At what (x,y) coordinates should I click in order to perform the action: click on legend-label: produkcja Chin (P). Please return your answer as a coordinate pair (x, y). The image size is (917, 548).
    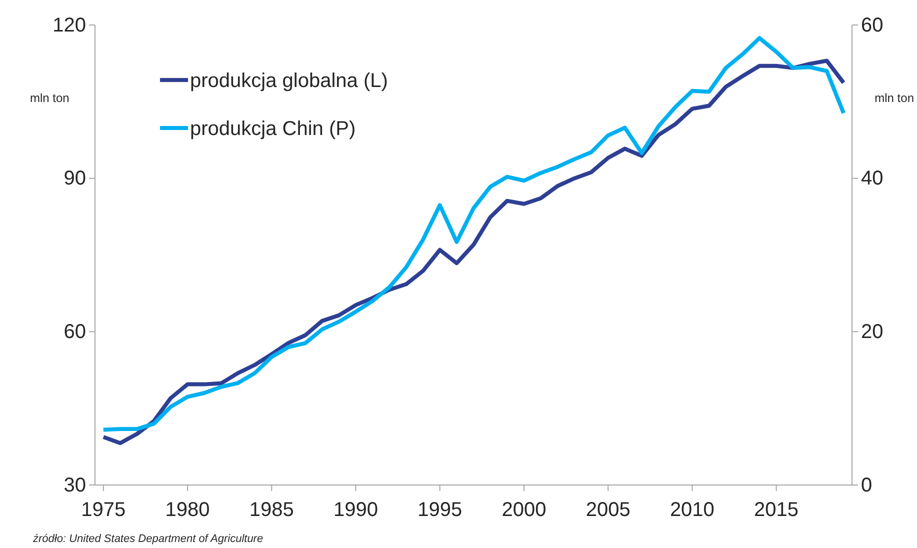
    Looking at the image, I should click on (273, 129).